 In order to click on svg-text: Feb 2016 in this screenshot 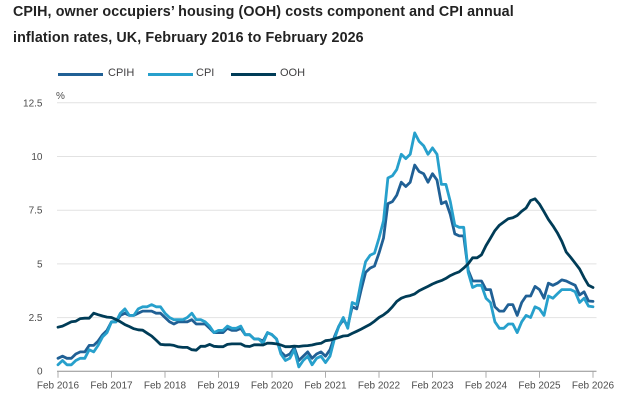, I will do `click(58, 386)`.